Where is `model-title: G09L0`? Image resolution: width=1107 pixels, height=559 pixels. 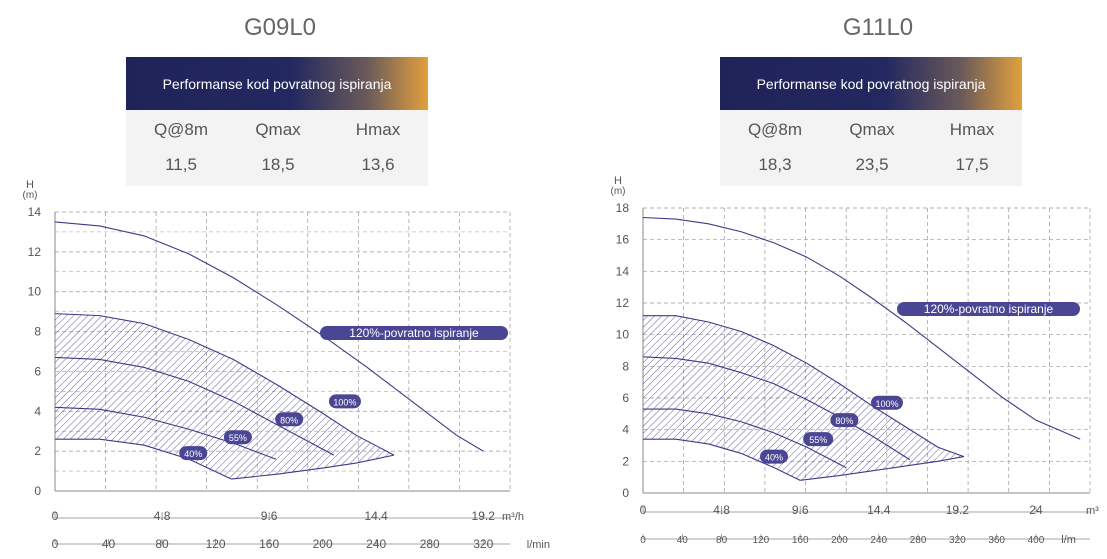
model-title: G09L0 is located at coordinates (280, 27).